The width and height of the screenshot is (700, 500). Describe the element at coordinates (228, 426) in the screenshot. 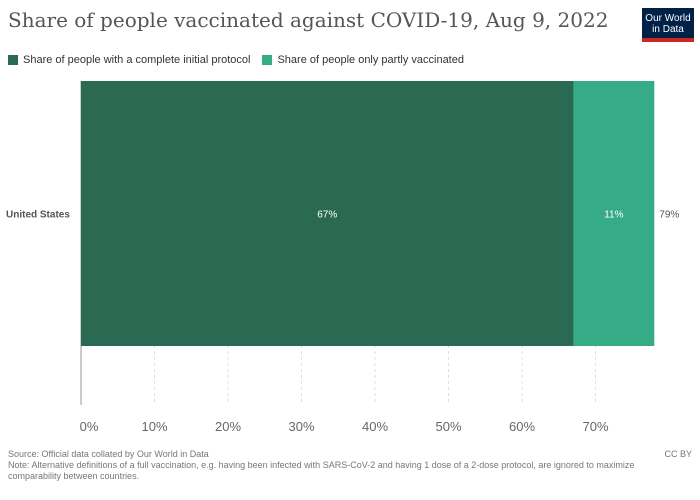

I see `x-tick-label: 20%` at that location.